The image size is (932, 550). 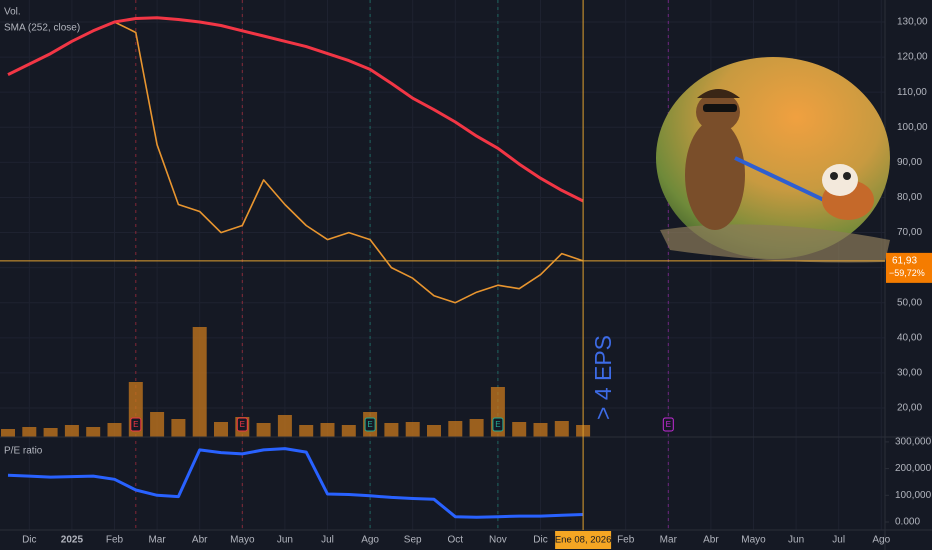 What do you see at coordinates (912, 127) in the screenshot?
I see `y-tick-label: 100,00` at bounding box center [912, 127].